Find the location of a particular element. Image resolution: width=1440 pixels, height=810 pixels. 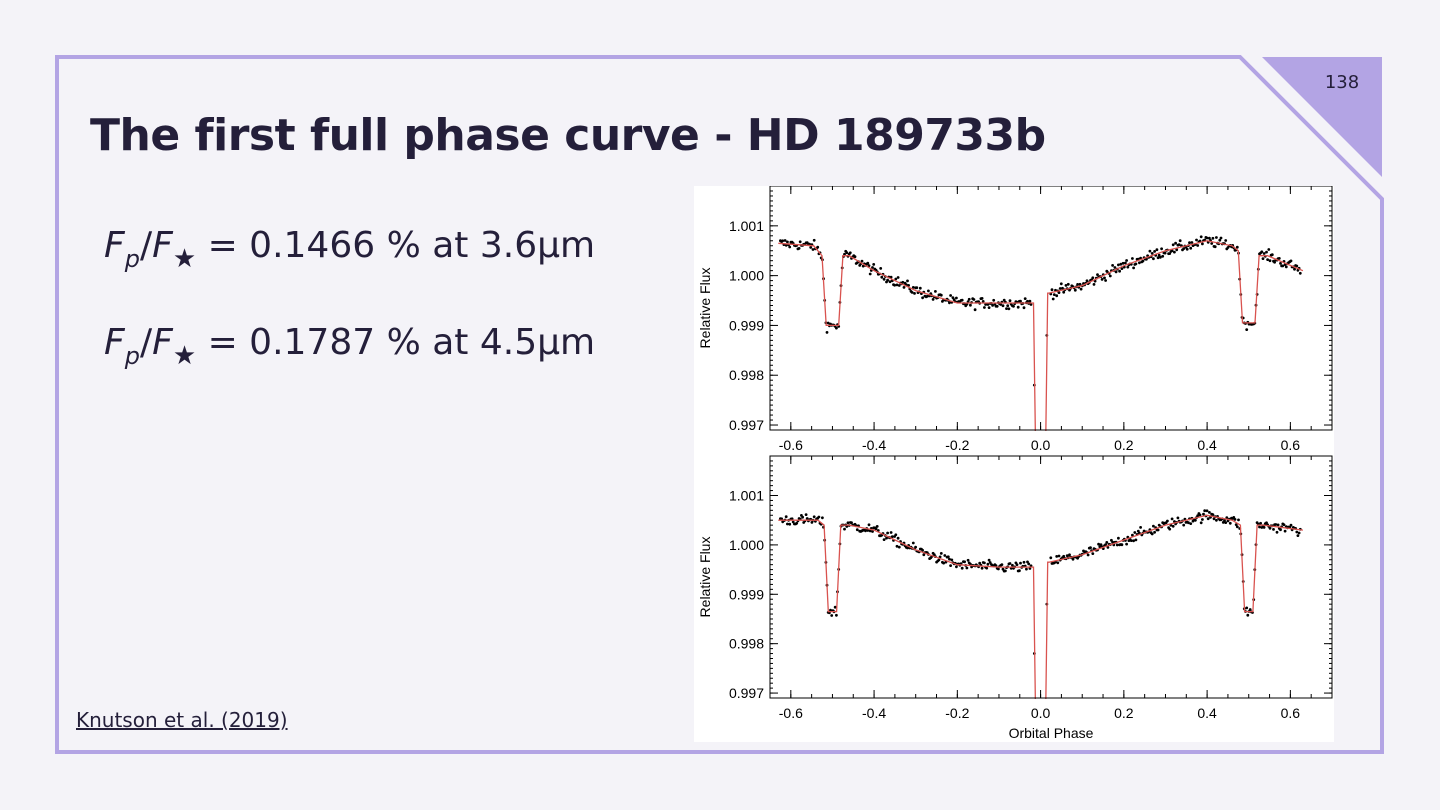

below-axis-mask is located at coordinates (1051, 443).